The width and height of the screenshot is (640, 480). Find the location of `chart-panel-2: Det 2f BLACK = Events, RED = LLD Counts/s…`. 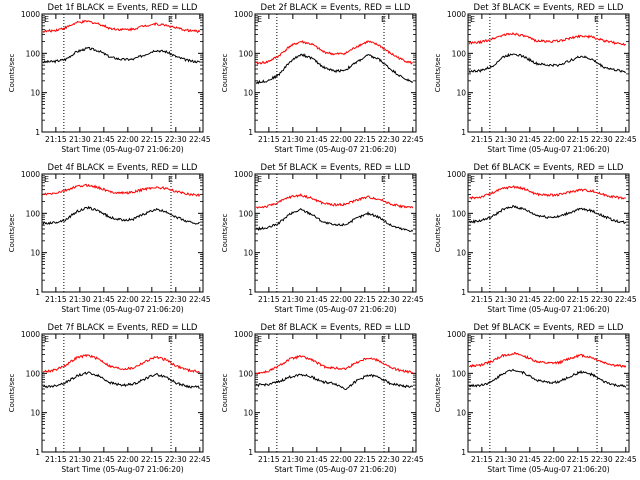

chart-panel-2: Det 2f BLACK = Events, RED = LLD Counts/s… is located at coordinates (322, 78).